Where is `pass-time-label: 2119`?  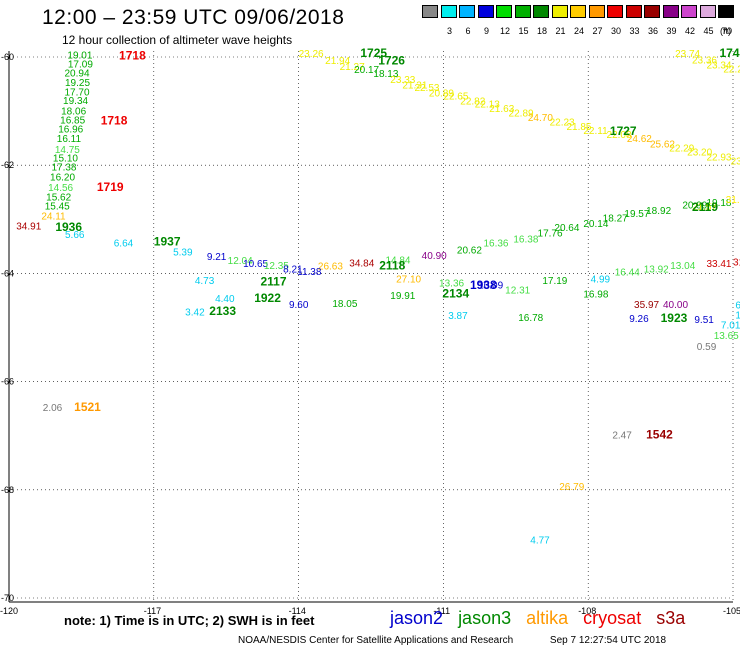
pass-time-label: 2119 is located at coordinates (705, 207).